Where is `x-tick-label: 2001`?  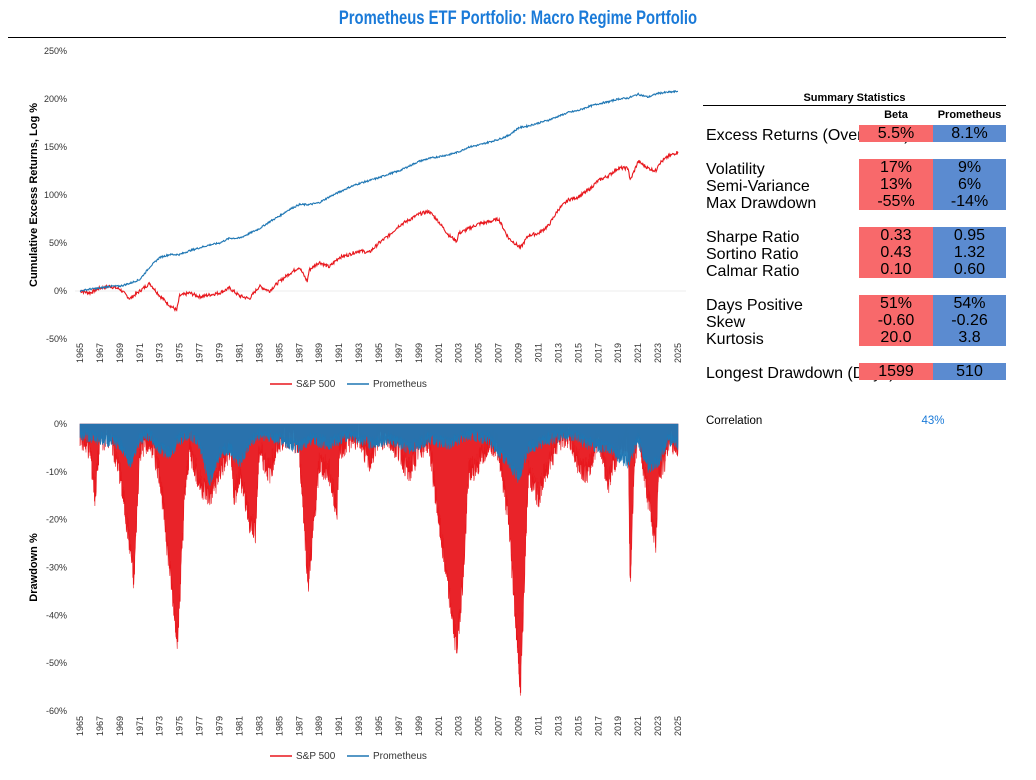 x-tick-label: 2001 is located at coordinates (439, 726).